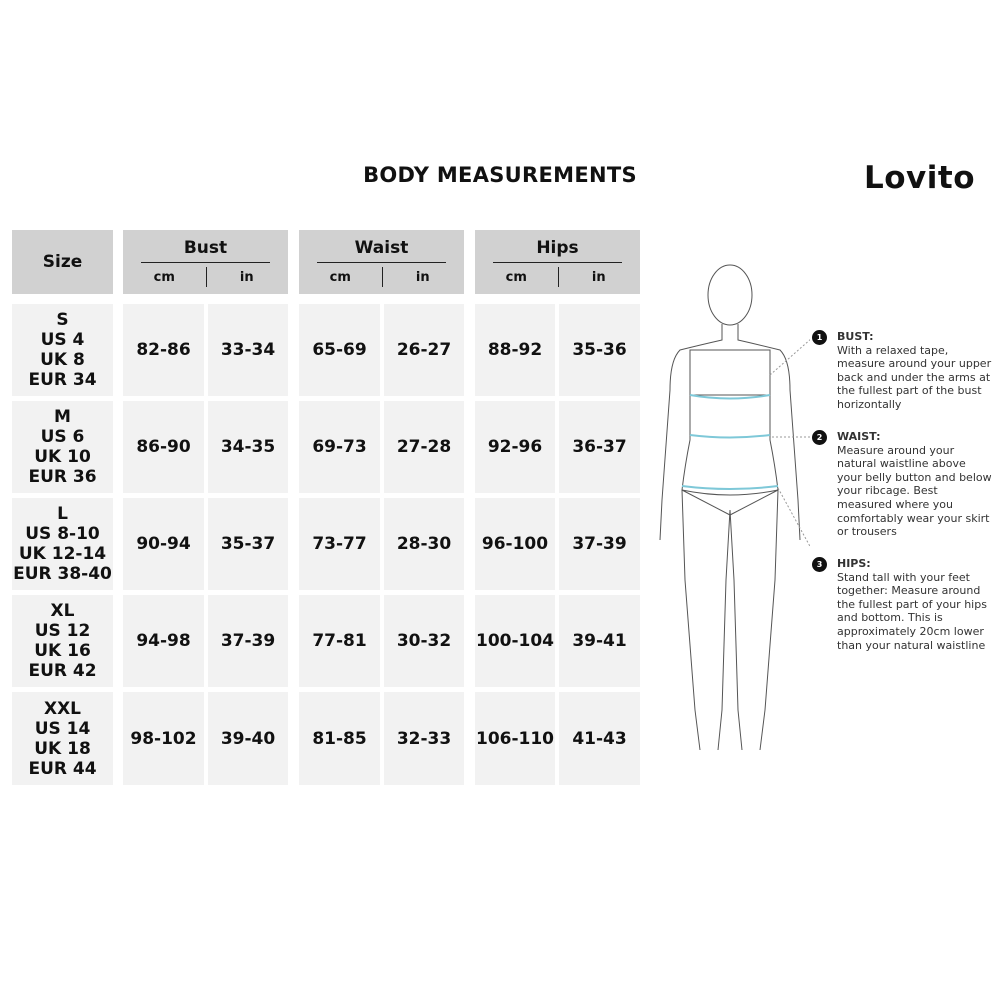 This screenshot has height=1000, width=1000. Describe the element at coordinates (62, 651) in the screenshot. I see `size-label: UK 16` at that location.